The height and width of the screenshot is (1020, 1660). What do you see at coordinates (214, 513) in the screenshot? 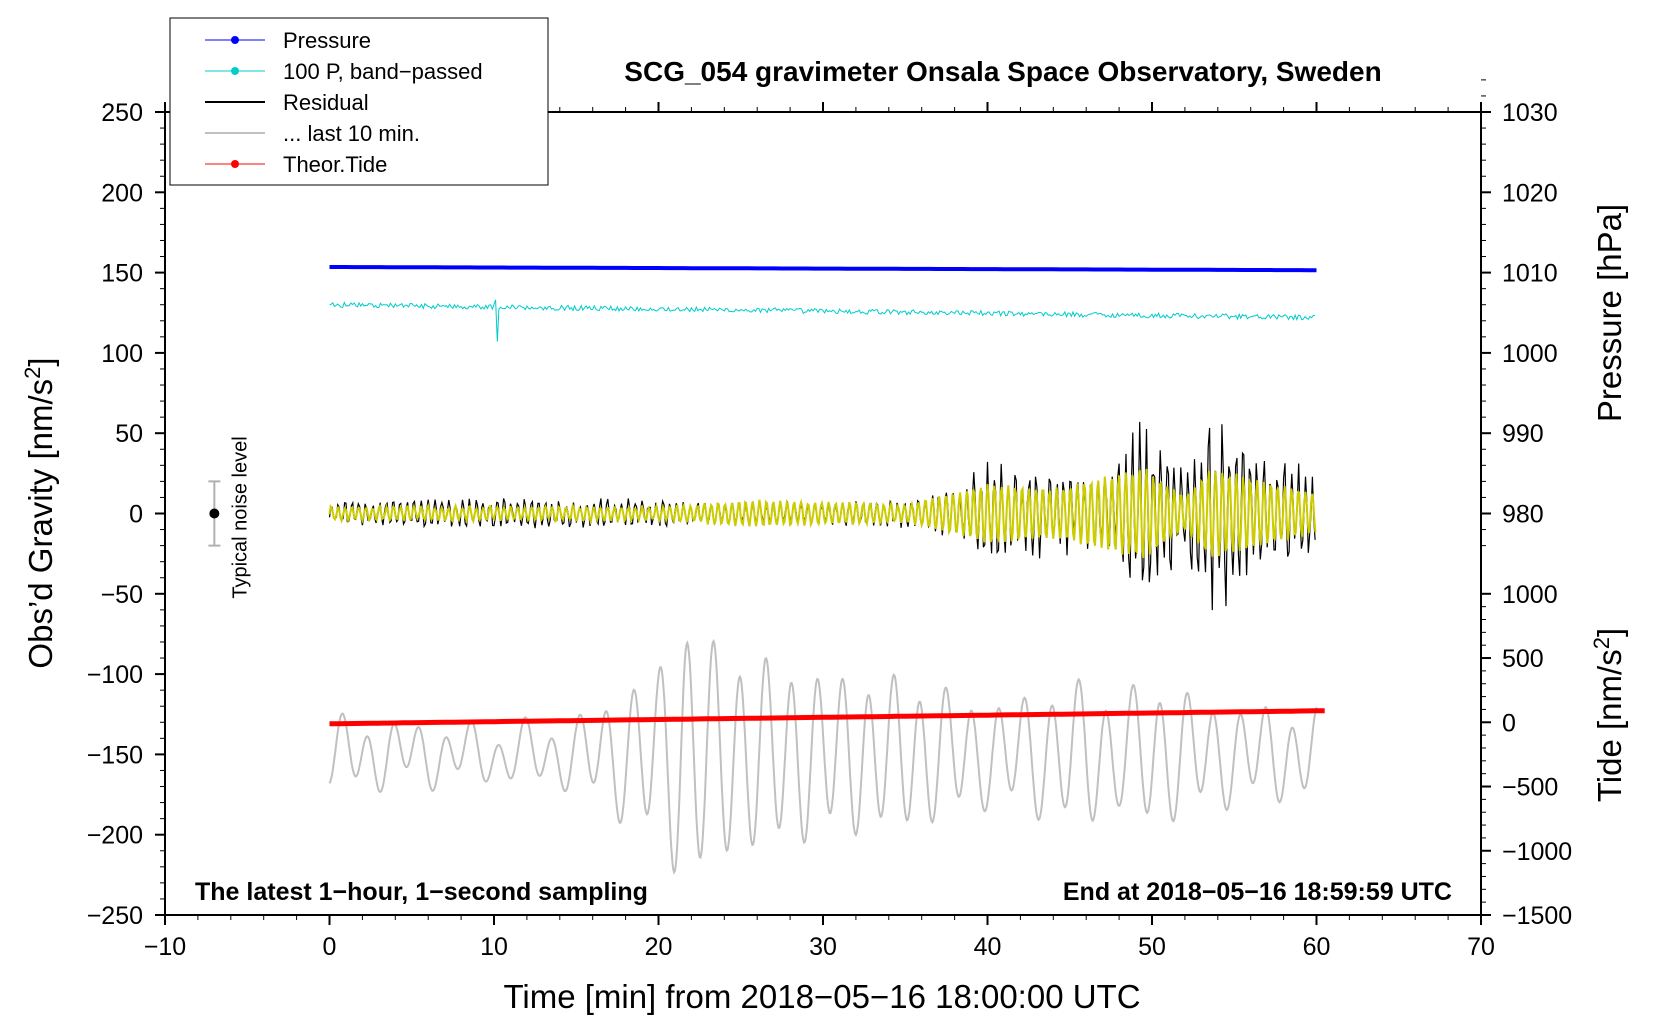
I see `noise-dot` at bounding box center [214, 513].